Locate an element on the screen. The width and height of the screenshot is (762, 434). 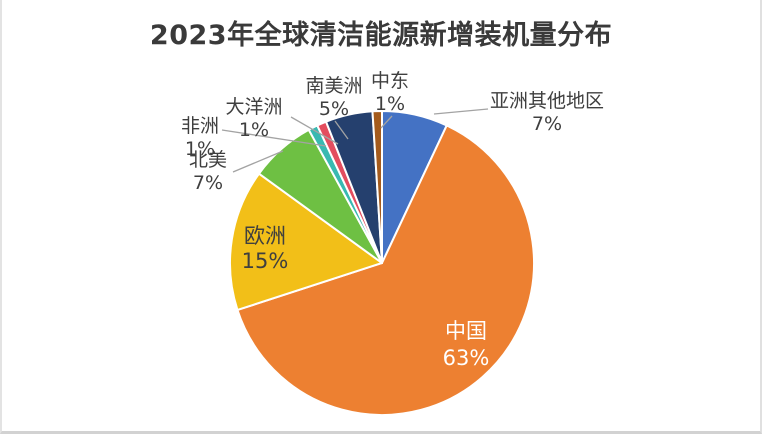
pie-label-asia-other: 亚洲其他地区 7% is located at coordinates (547, 113).